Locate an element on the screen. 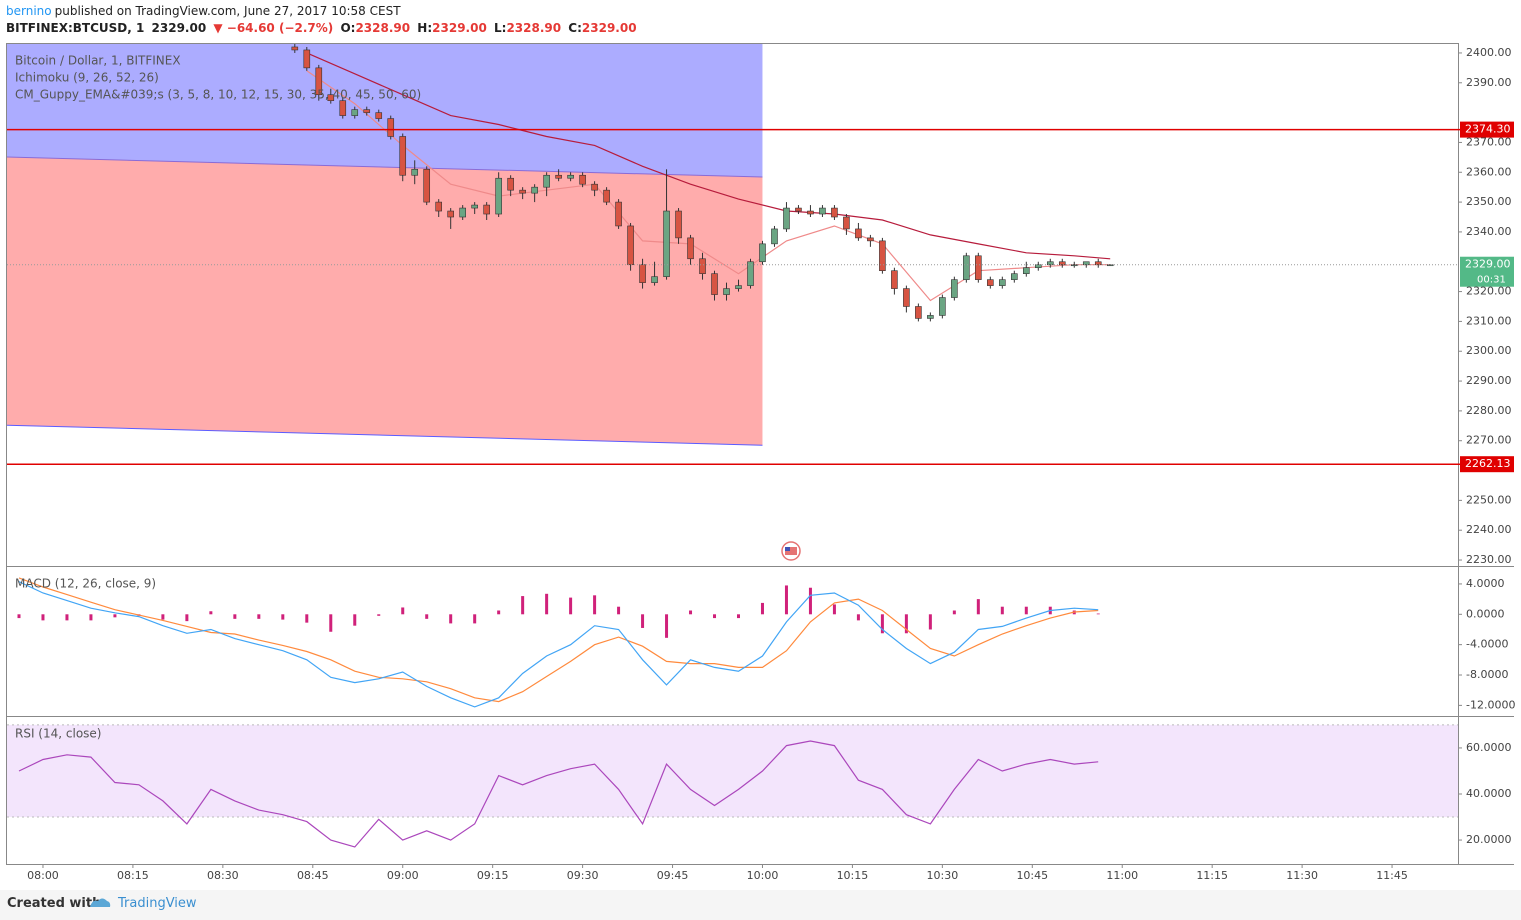 This screenshot has width=1521, height=920. pane-label: MACD (12, 26, close, 9) is located at coordinates (85, 584).